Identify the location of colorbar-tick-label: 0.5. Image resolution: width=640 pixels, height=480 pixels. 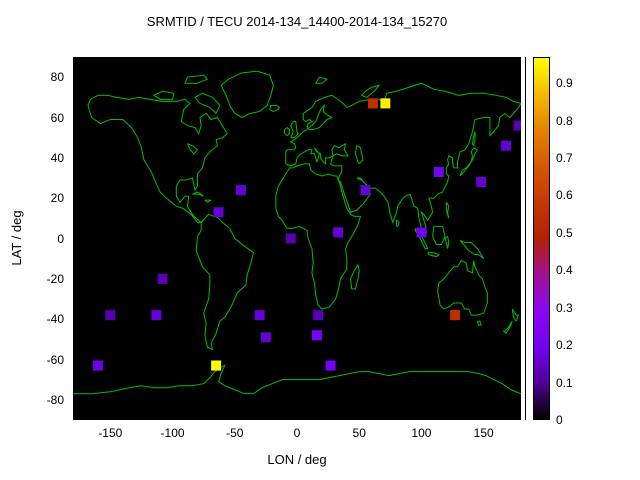
(564, 232).